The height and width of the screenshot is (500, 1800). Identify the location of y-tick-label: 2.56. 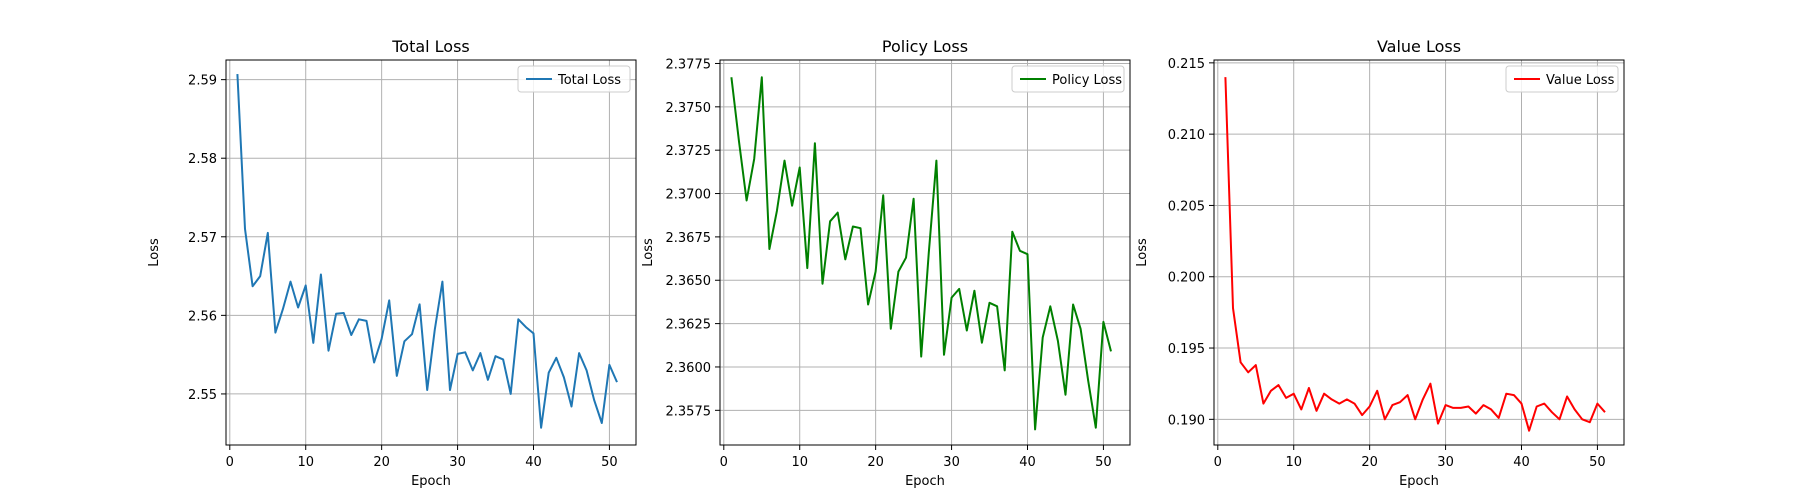
(202, 316).